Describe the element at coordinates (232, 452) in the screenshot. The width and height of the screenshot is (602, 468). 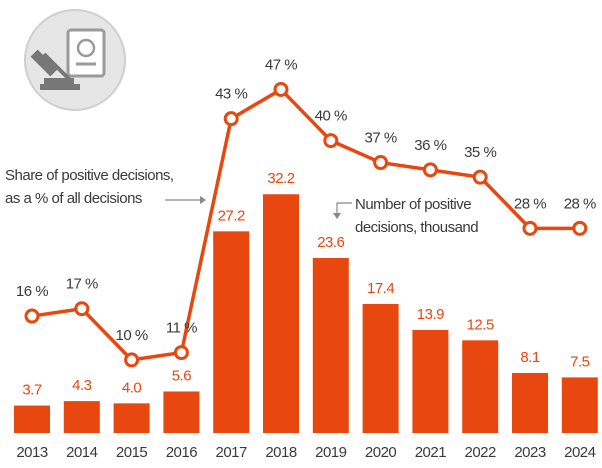
I see `x-tick-label: 2017` at that location.